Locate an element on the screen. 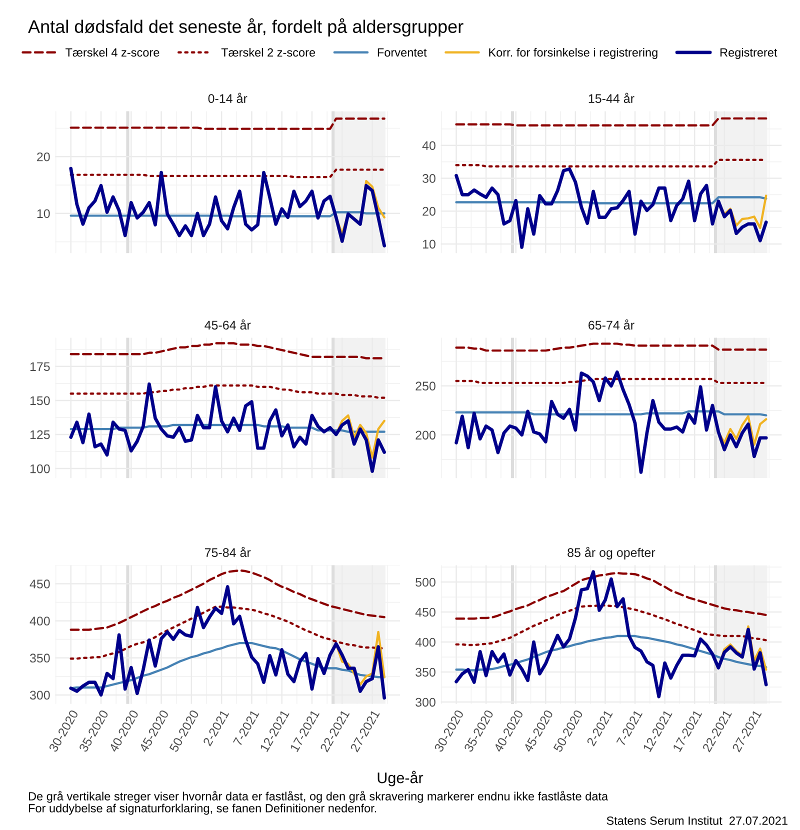 The height and width of the screenshot is (830, 800). chart-title: Antal dødsfald det seneste år, fordelt på aldersgrupper is located at coordinates (246, 27).